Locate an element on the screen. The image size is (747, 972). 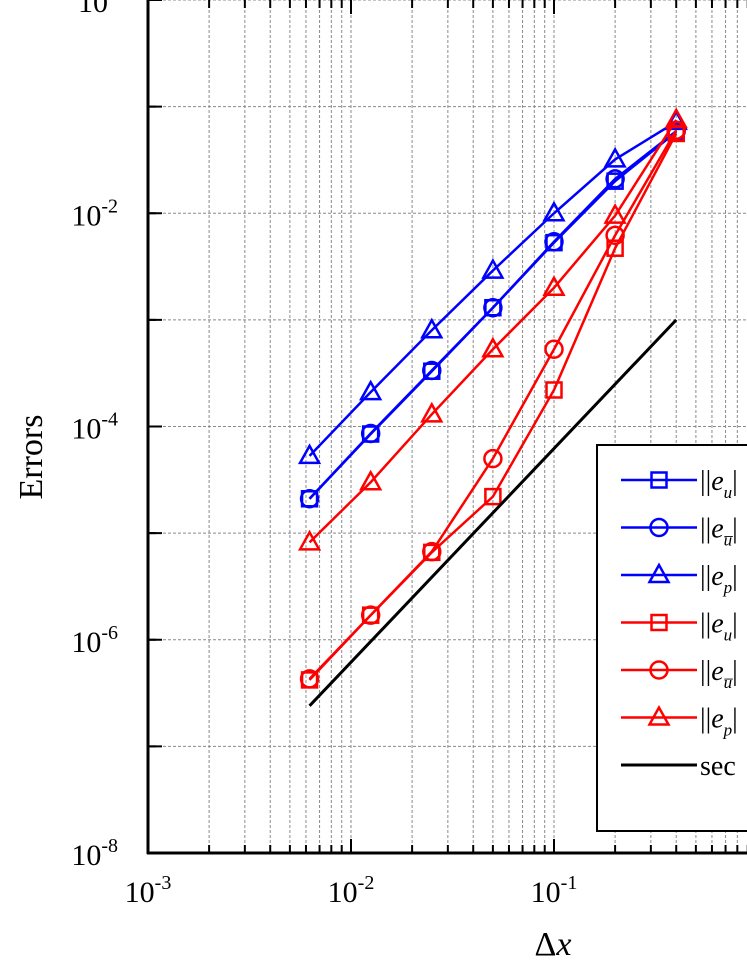
x-tick-label: 10⁻¹ is located at coordinates (554, 890).